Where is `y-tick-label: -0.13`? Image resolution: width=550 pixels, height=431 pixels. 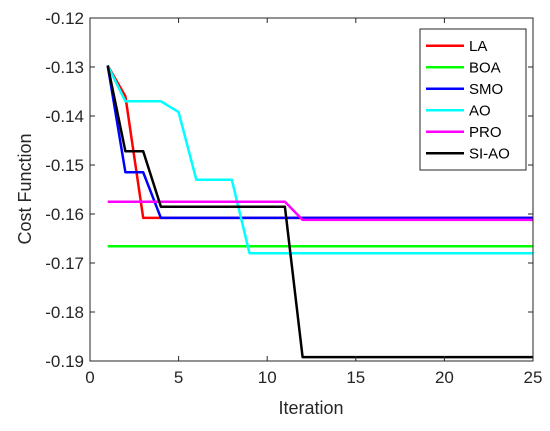
y-tick-label: -0.13 is located at coordinates (64, 67).